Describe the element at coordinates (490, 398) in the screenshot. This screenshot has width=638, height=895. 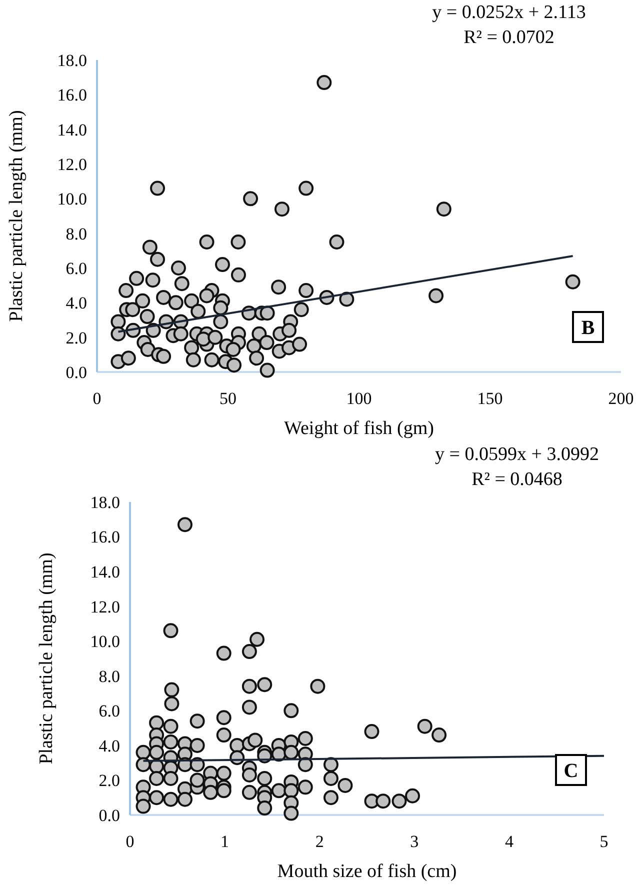
I see `x-tick-label: 150` at that location.